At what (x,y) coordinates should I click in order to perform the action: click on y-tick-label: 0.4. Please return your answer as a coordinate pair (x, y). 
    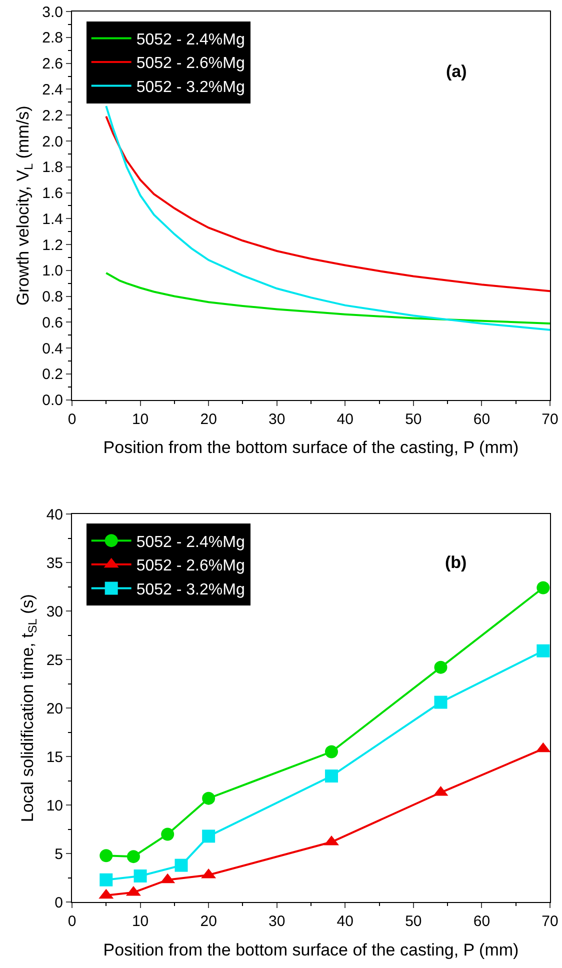
    Looking at the image, I should click on (52, 349).